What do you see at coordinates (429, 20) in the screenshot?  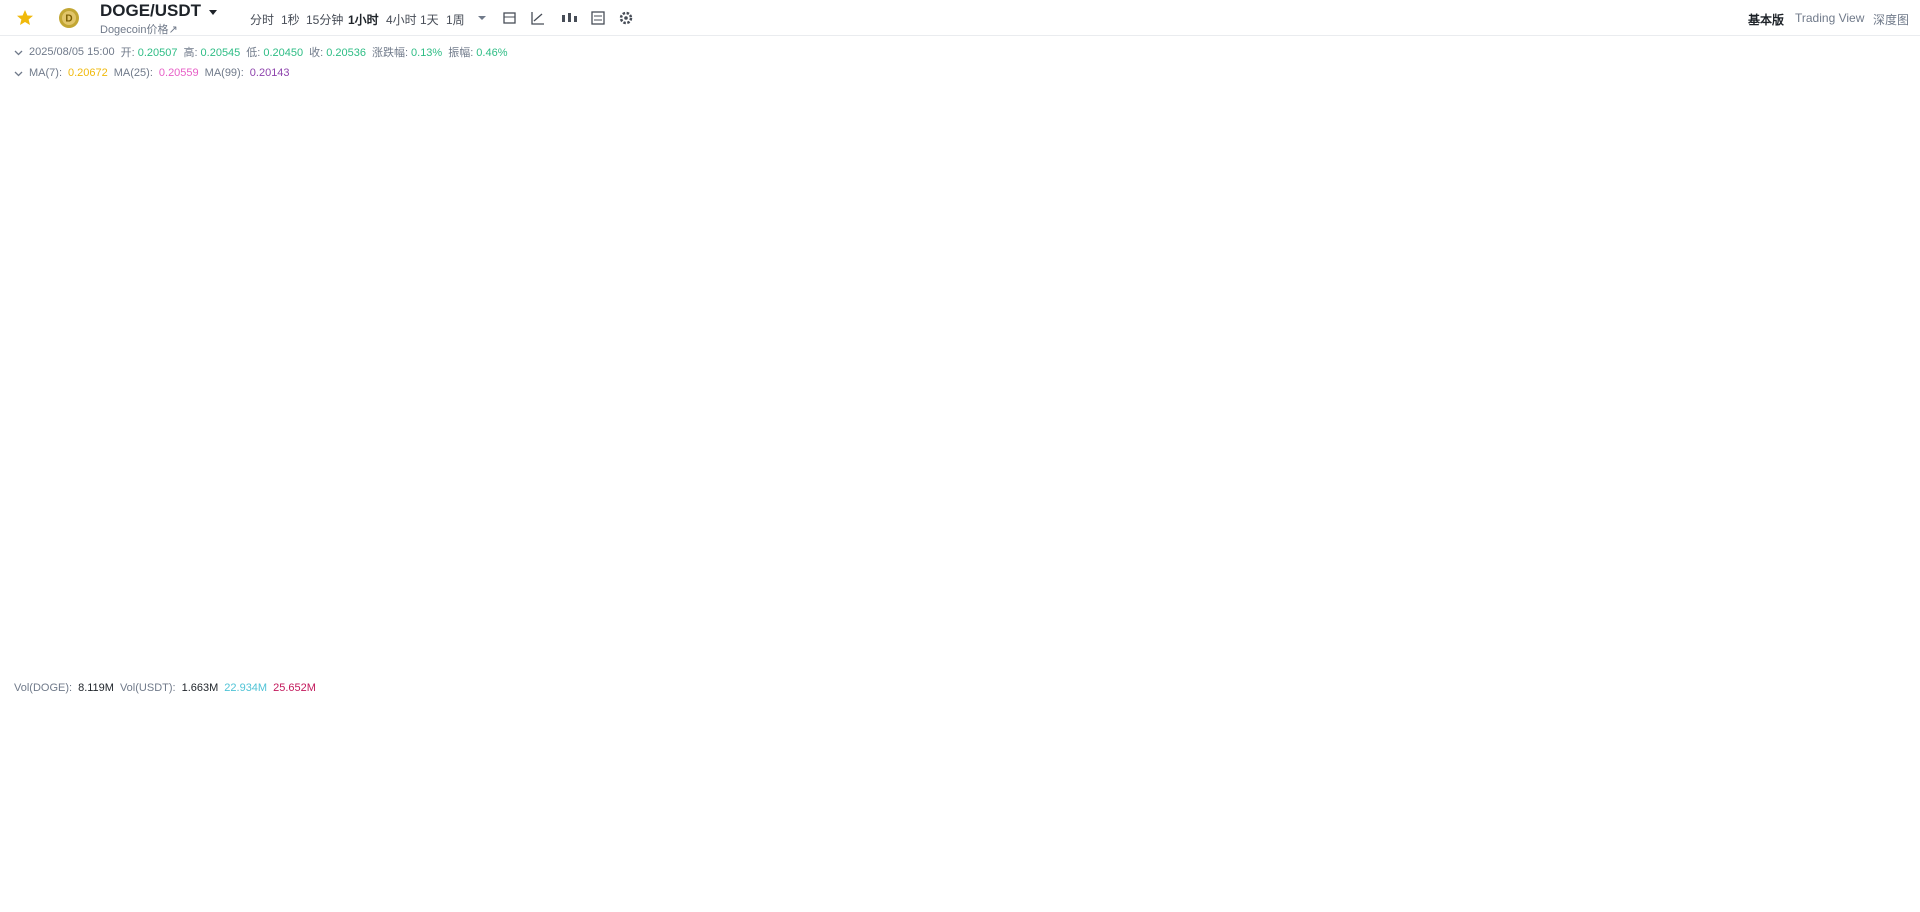 I see `interval: 1天` at bounding box center [429, 20].